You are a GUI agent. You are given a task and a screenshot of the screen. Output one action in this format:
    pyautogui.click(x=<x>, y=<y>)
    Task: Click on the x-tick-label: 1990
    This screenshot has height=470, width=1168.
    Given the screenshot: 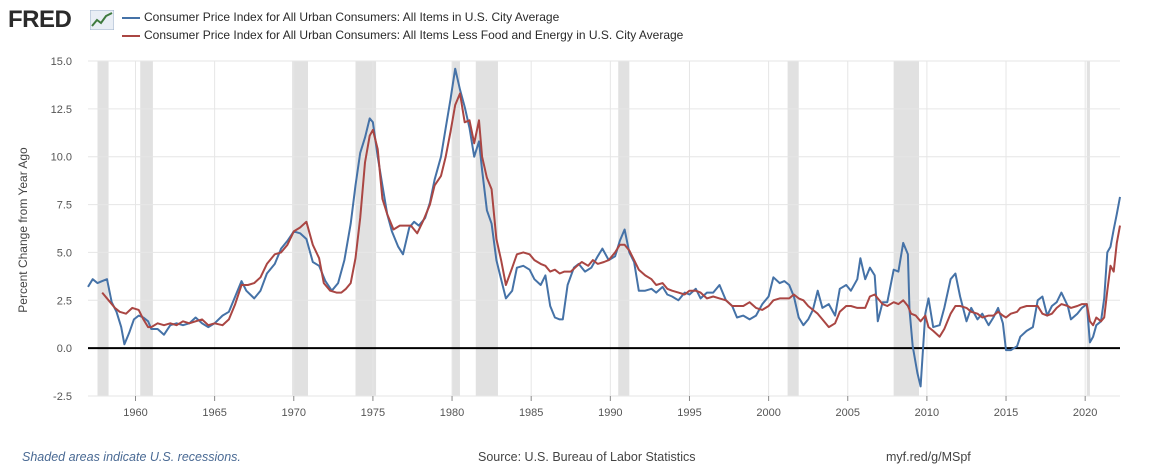 What is the action you would take?
    pyautogui.click(x=610, y=413)
    